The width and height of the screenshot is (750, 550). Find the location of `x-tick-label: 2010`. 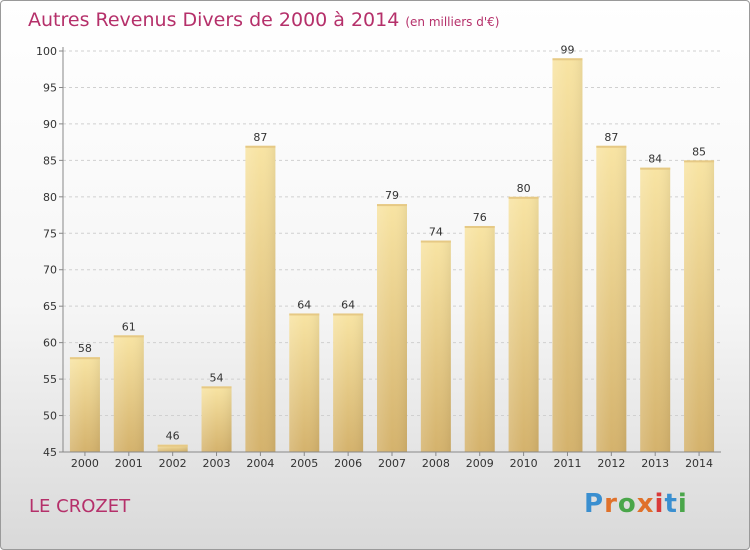

x-tick-label: 2010 is located at coordinates (524, 463).